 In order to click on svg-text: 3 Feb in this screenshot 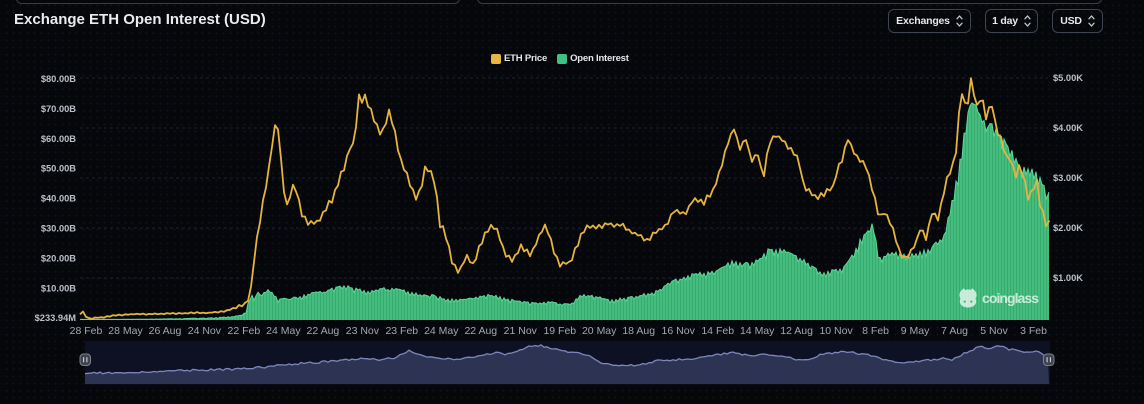, I will do `click(1033, 331)`.